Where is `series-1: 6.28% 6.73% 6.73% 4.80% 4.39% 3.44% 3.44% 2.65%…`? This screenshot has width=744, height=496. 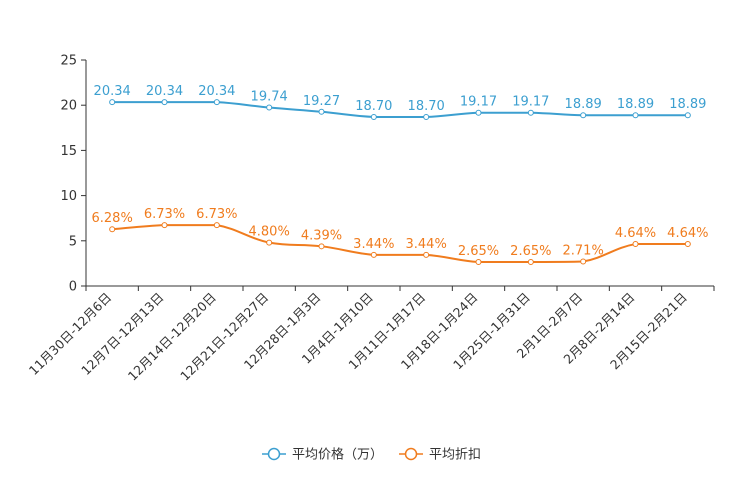 series-1: 6.28% 6.73% 6.73% 4.80% 4.39% 3.44% 3.44% 2.65%… is located at coordinates (400, 236).